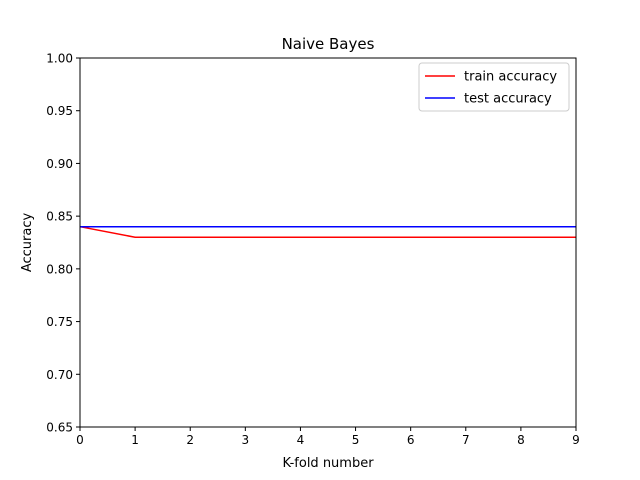 This screenshot has width=640, height=480. What do you see at coordinates (328, 44) in the screenshot?
I see `chart-title: Naive Bayes` at bounding box center [328, 44].